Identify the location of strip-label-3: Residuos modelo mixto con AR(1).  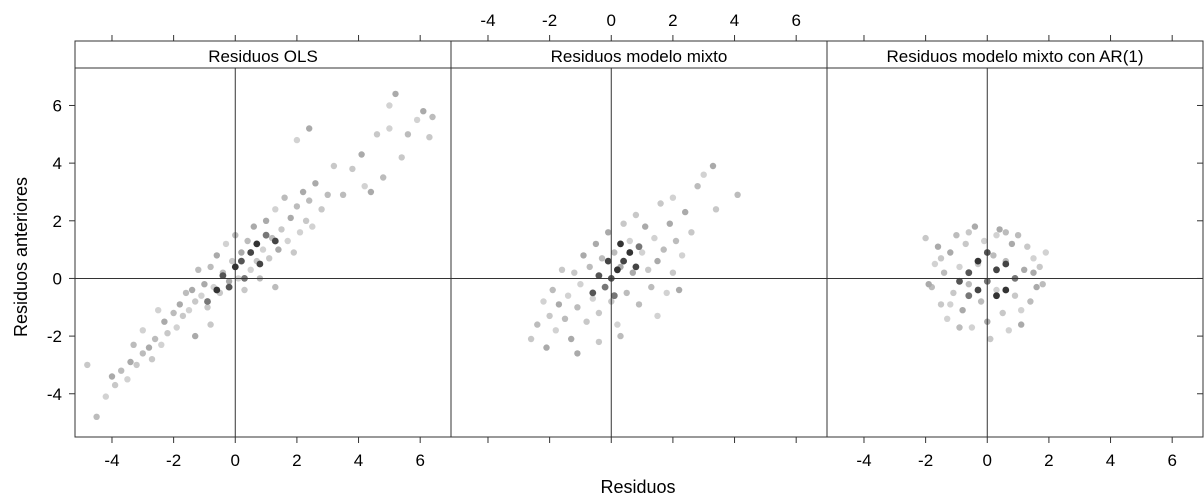
(1014, 56).